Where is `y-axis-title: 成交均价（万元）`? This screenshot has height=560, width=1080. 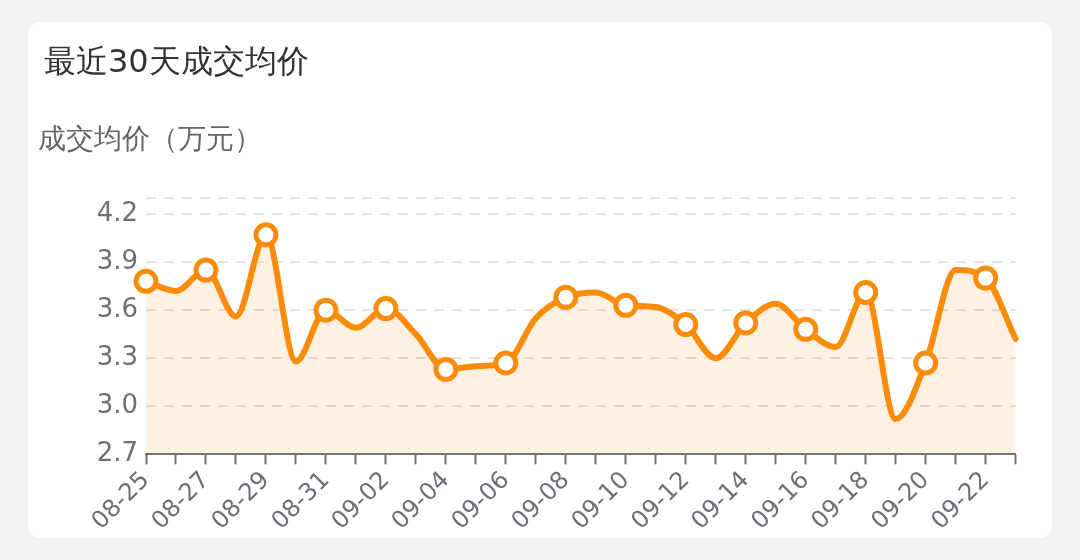 y-axis-title: 成交均价（万元） is located at coordinates (150, 139).